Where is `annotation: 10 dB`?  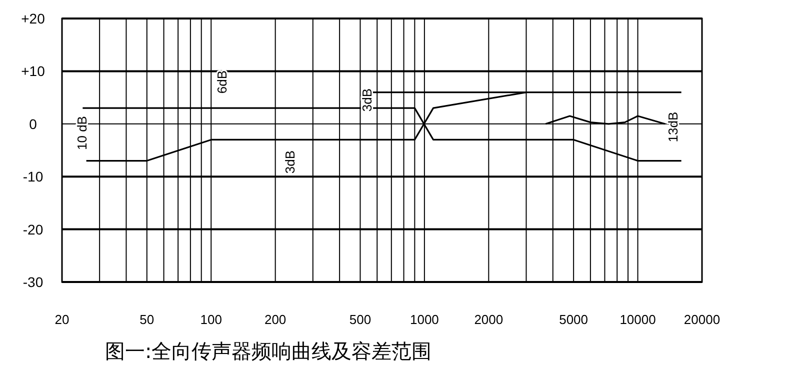 annotation: 10 dB is located at coordinates (82, 133).